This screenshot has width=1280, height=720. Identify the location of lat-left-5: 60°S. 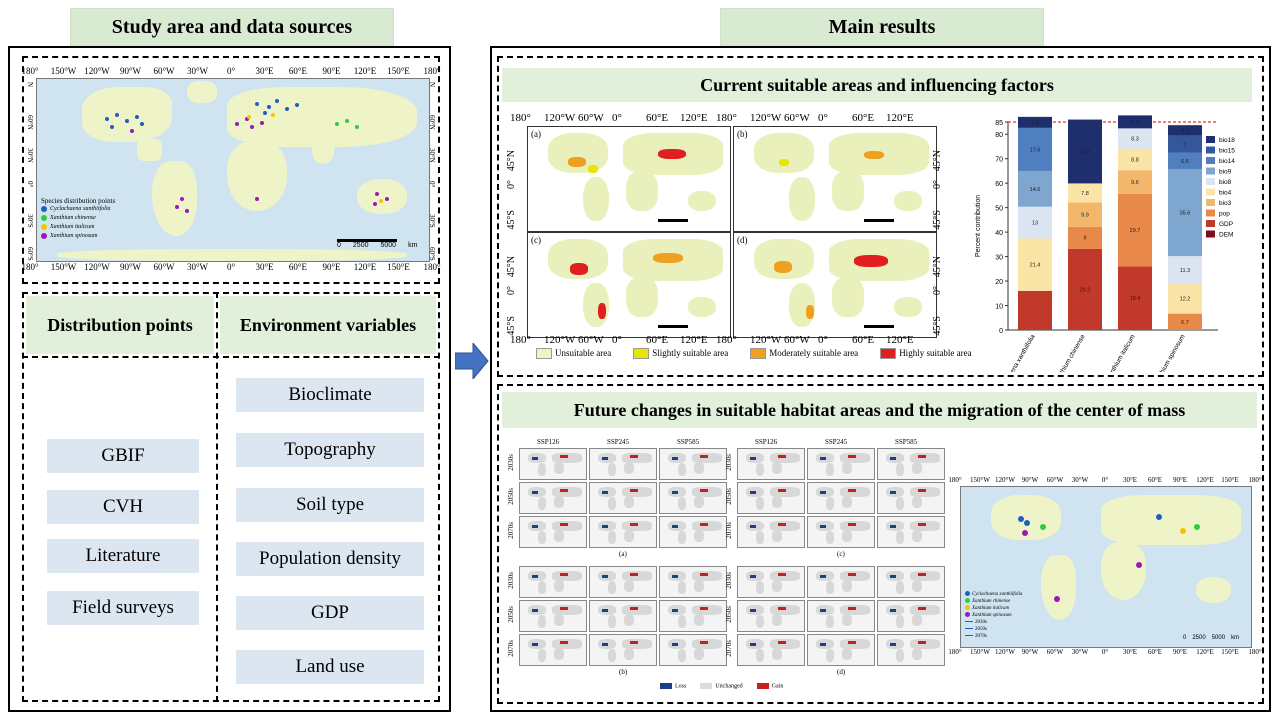
(30, 254).